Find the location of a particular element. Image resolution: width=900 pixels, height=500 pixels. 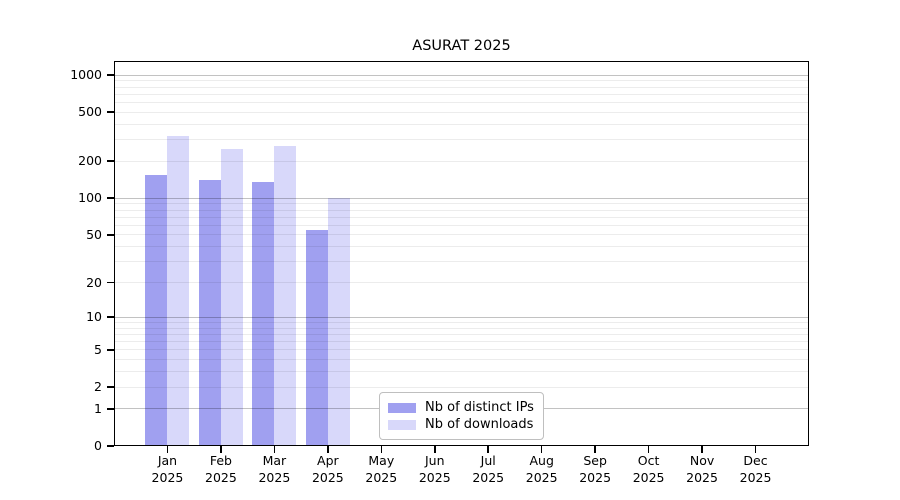

x-tick-label-dec: Dec 2025 is located at coordinates (756, 469).